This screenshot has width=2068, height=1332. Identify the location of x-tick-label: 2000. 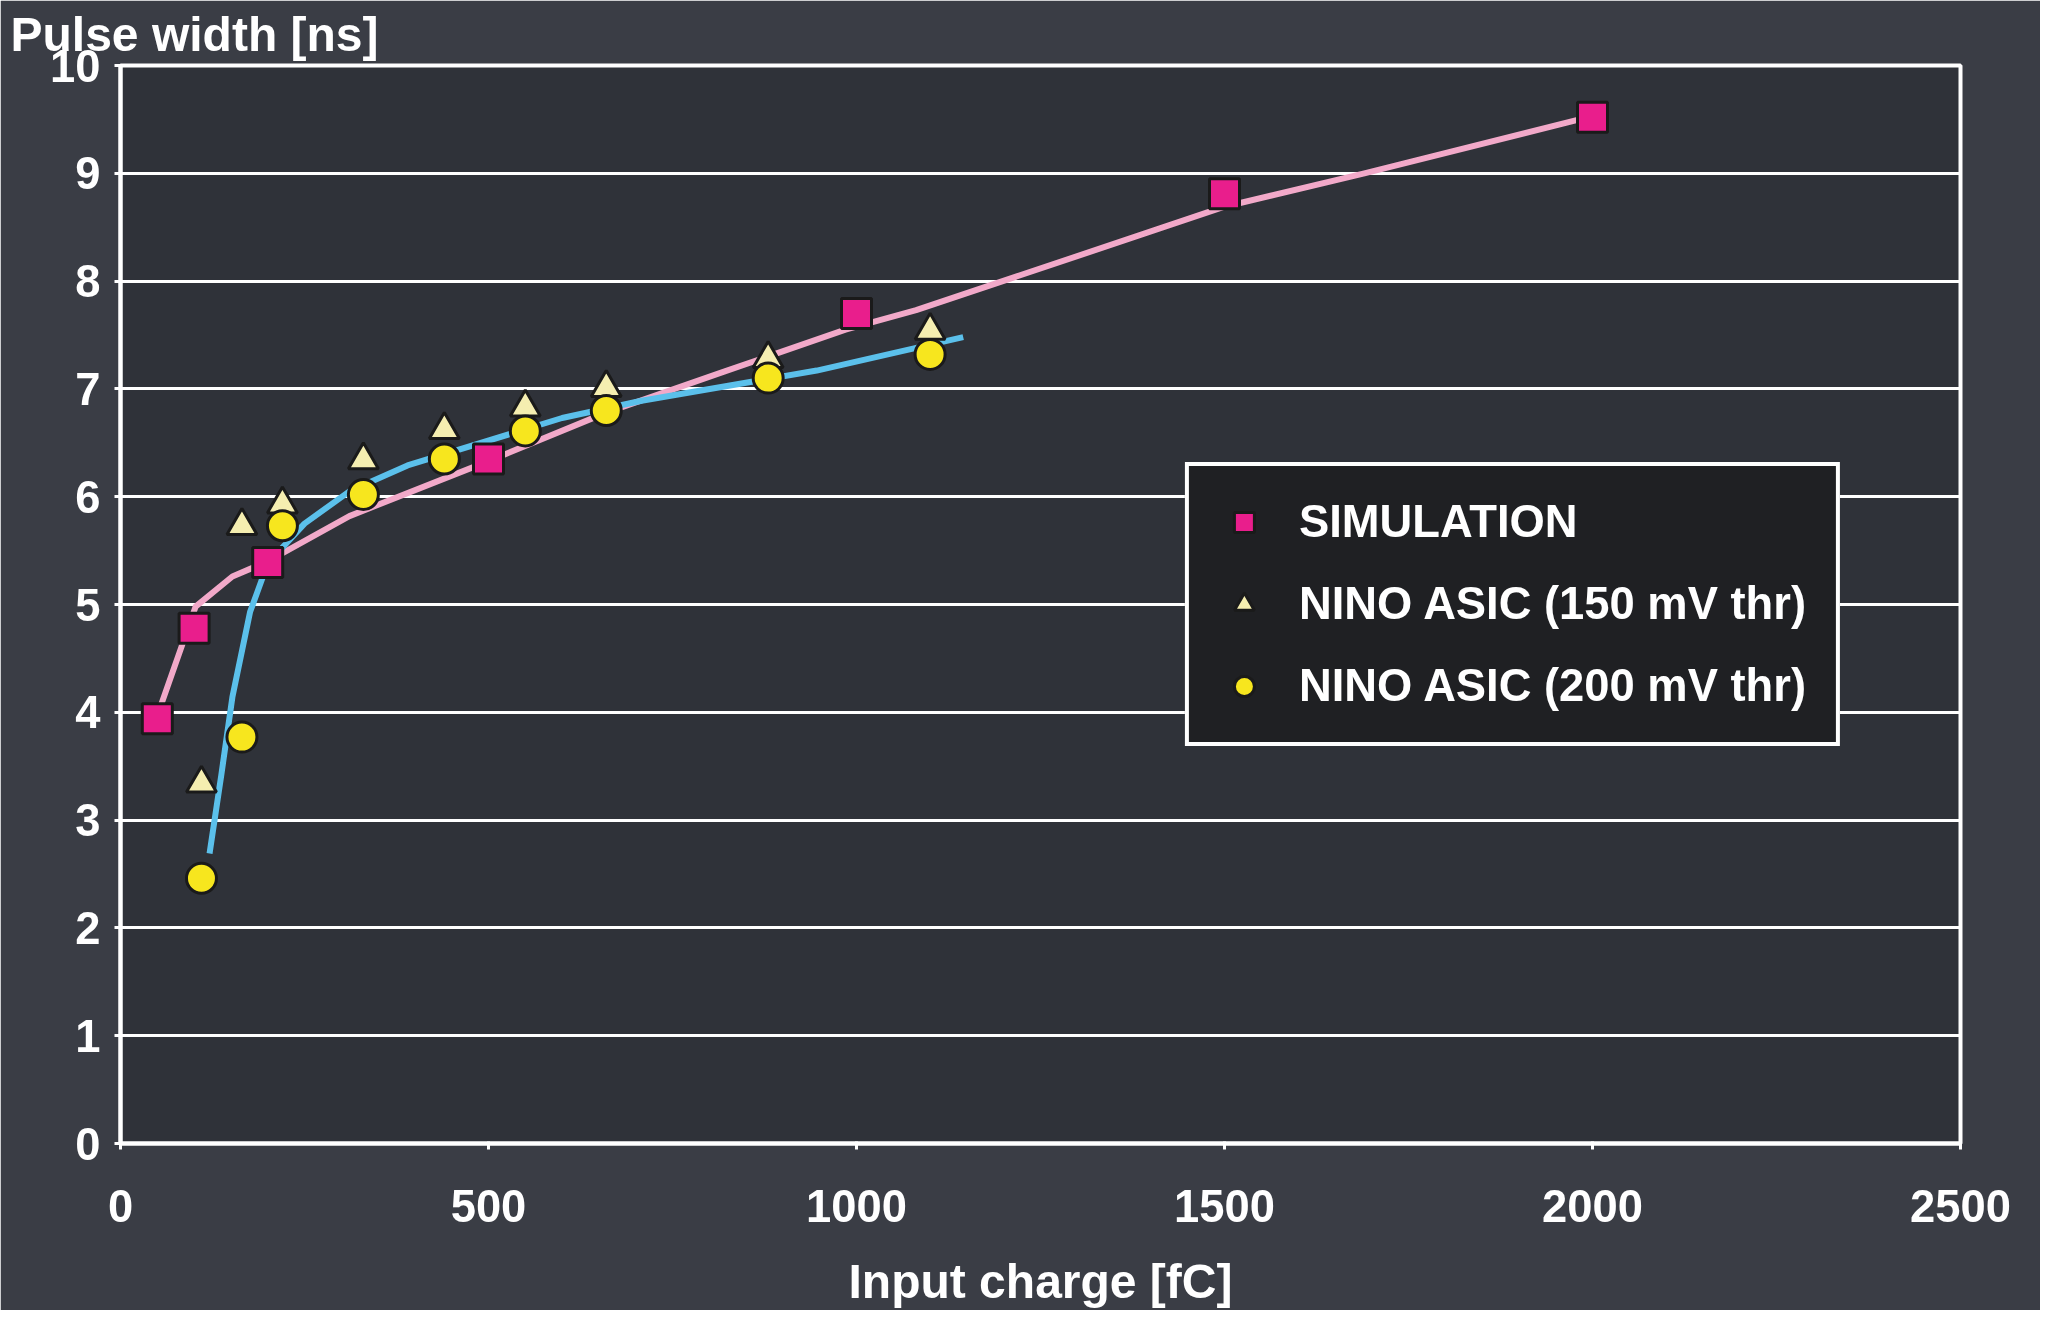
(1592, 1206).